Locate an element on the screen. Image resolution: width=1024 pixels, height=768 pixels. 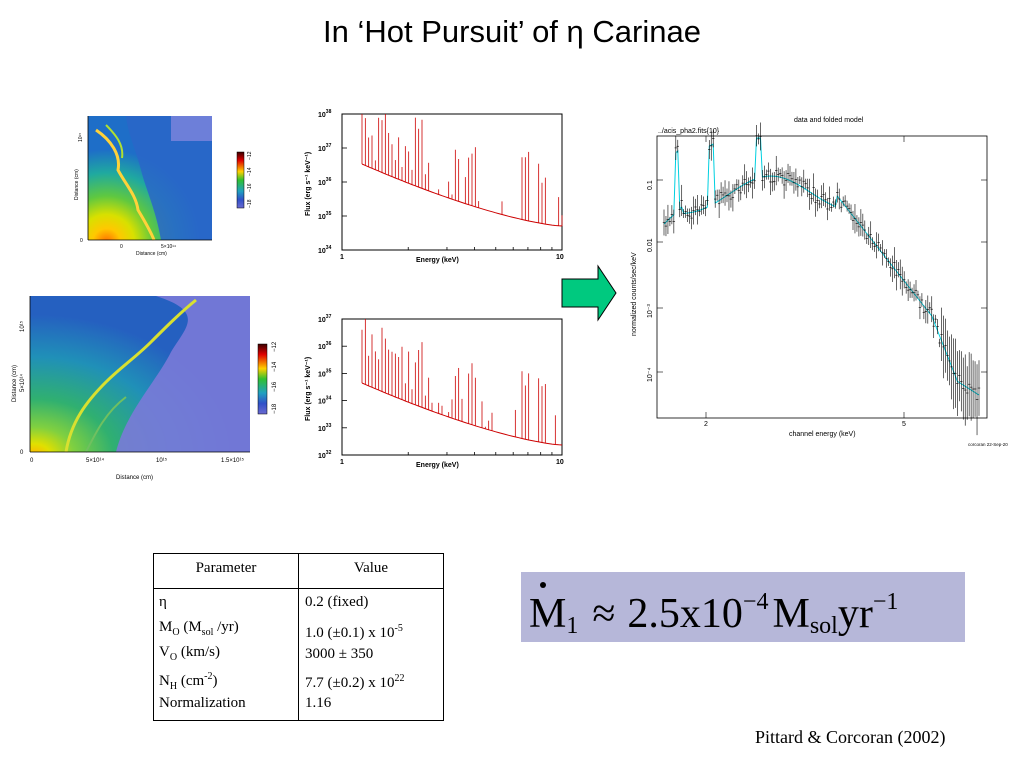
sim-bottom-cbar-tick-3: −12 is located at coordinates (275, 346).